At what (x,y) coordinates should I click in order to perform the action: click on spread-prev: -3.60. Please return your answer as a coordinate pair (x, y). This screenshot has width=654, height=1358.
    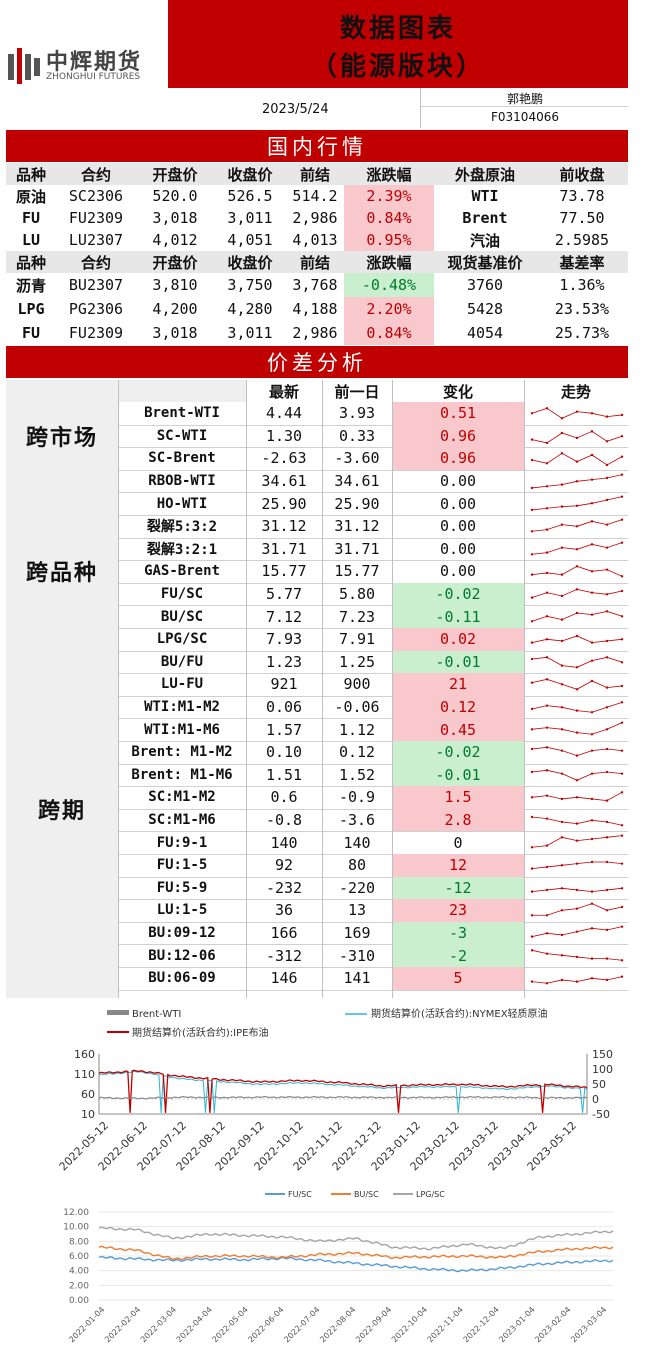
    Looking at the image, I should click on (357, 458).